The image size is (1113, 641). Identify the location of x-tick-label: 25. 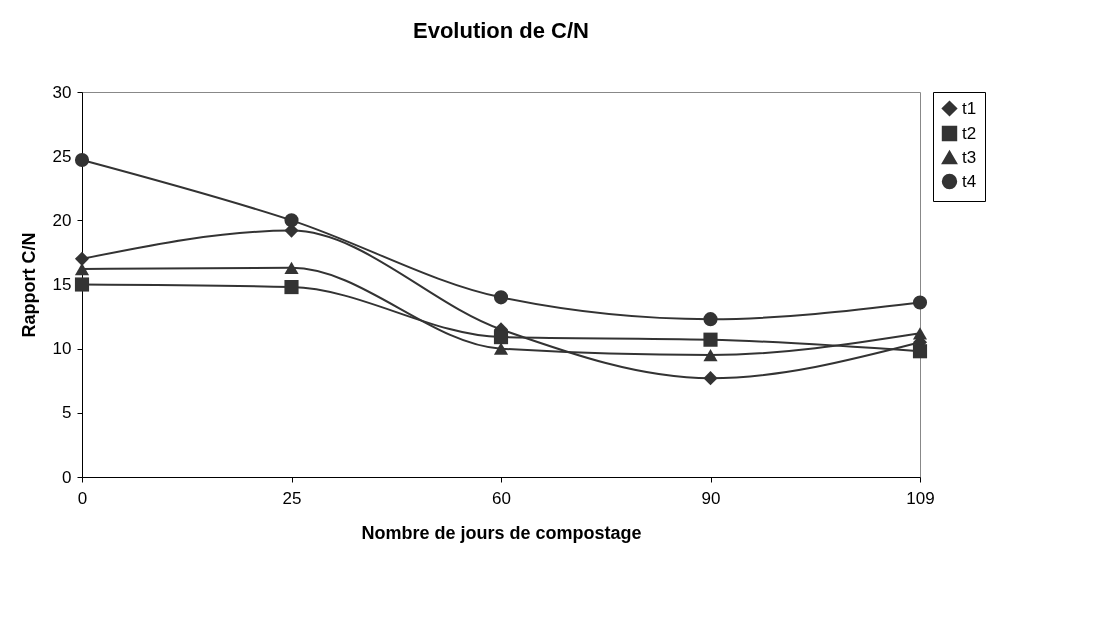
(292, 498).